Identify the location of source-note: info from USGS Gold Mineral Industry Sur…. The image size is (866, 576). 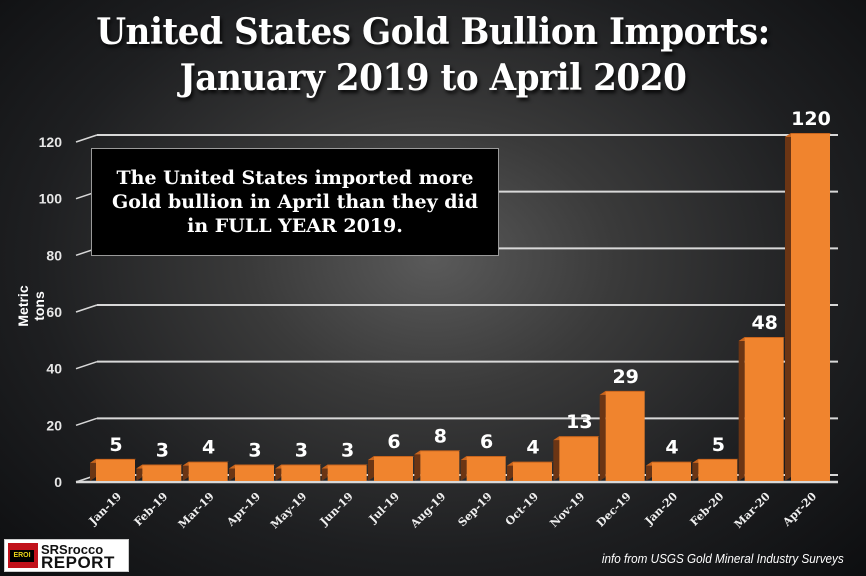
(723, 558).